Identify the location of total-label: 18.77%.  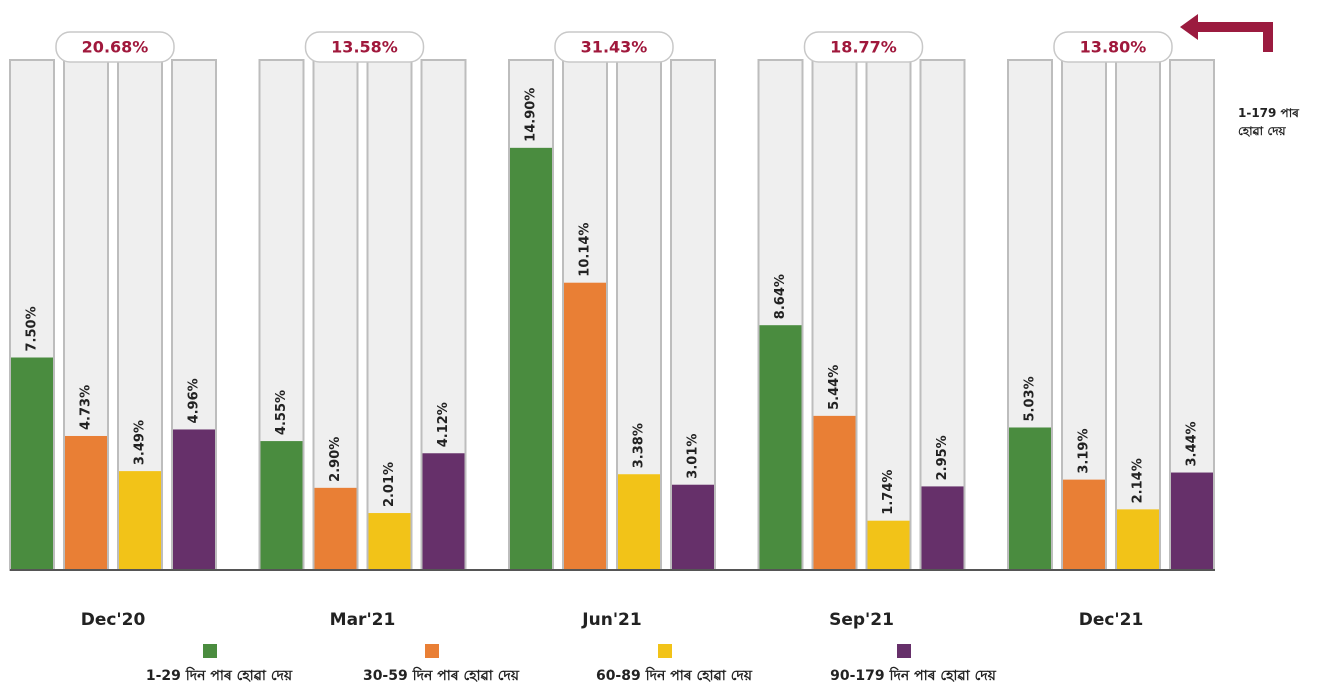
(863, 47).